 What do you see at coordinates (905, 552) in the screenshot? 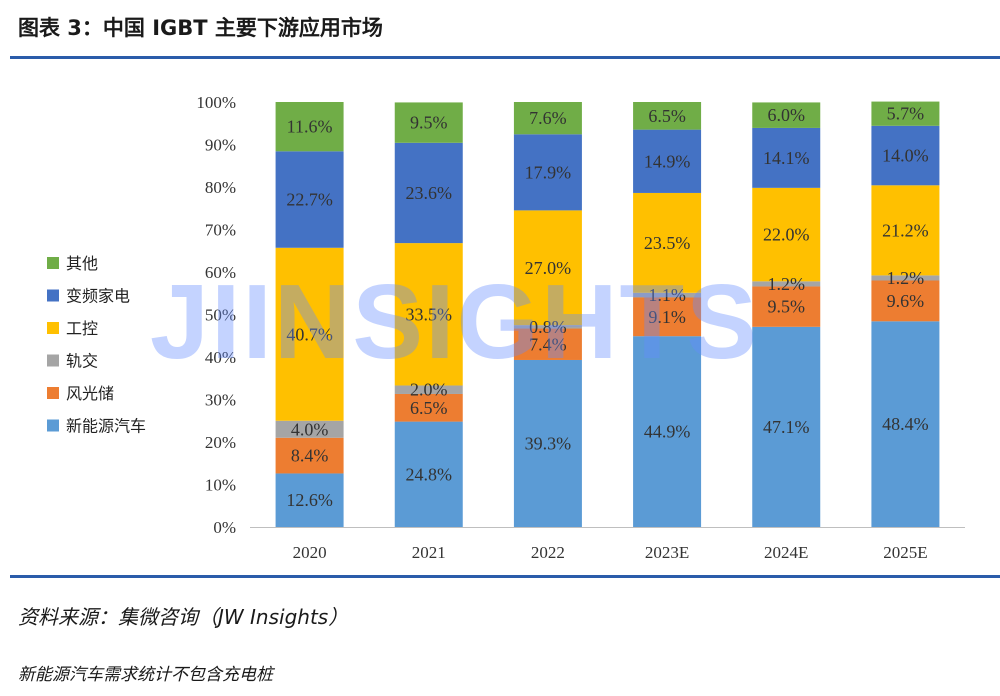
I see `x-tick-label: 2025E` at bounding box center [905, 552].